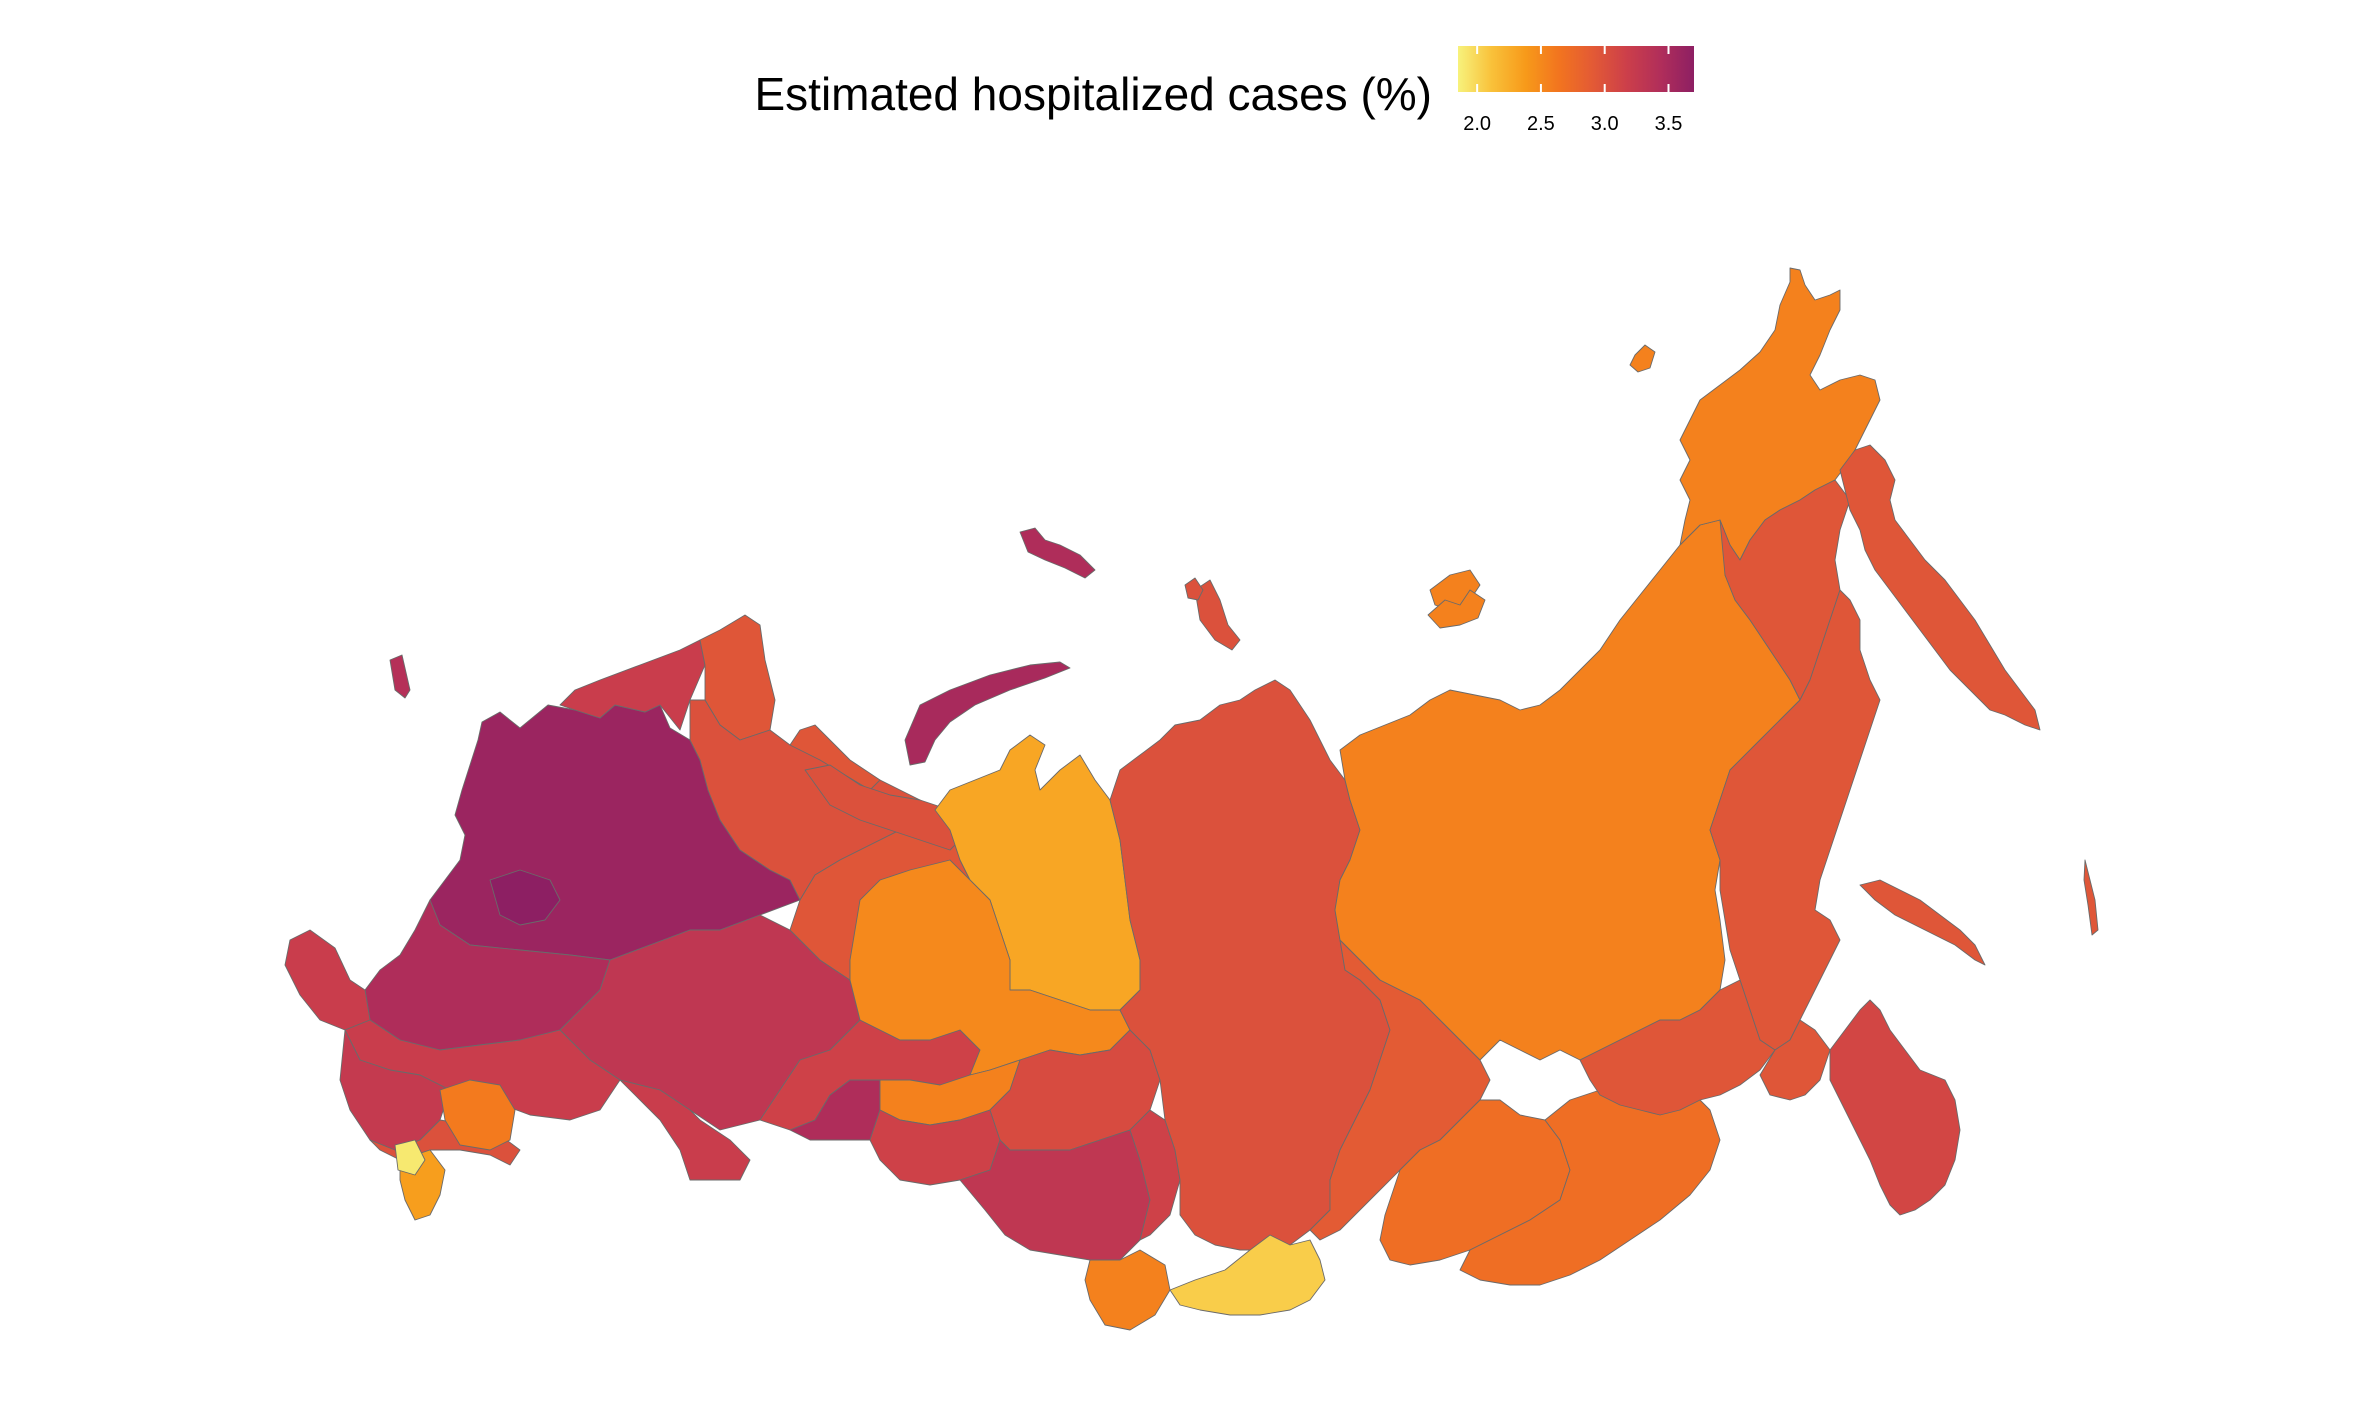 The height and width of the screenshot is (1417, 2362). I want to click on legend-tick-label: 3.5, so click(1669, 124).